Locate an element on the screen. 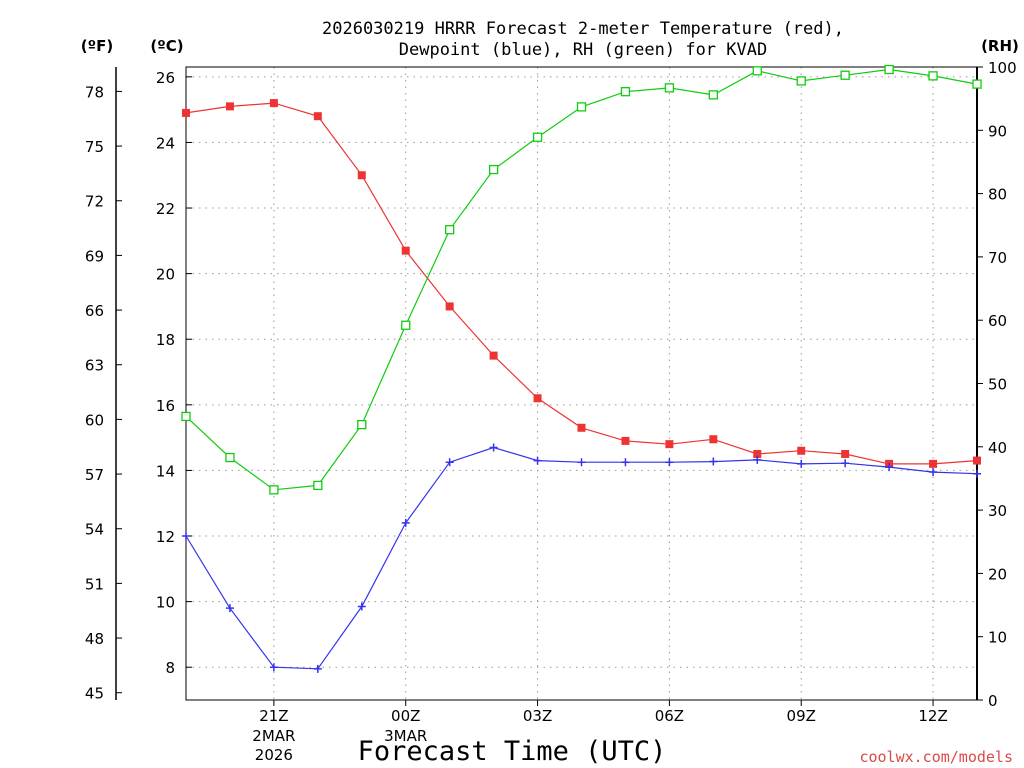 This screenshot has height=768, width=1024. celsius-tick-label: 14 is located at coordinates (165, 471).